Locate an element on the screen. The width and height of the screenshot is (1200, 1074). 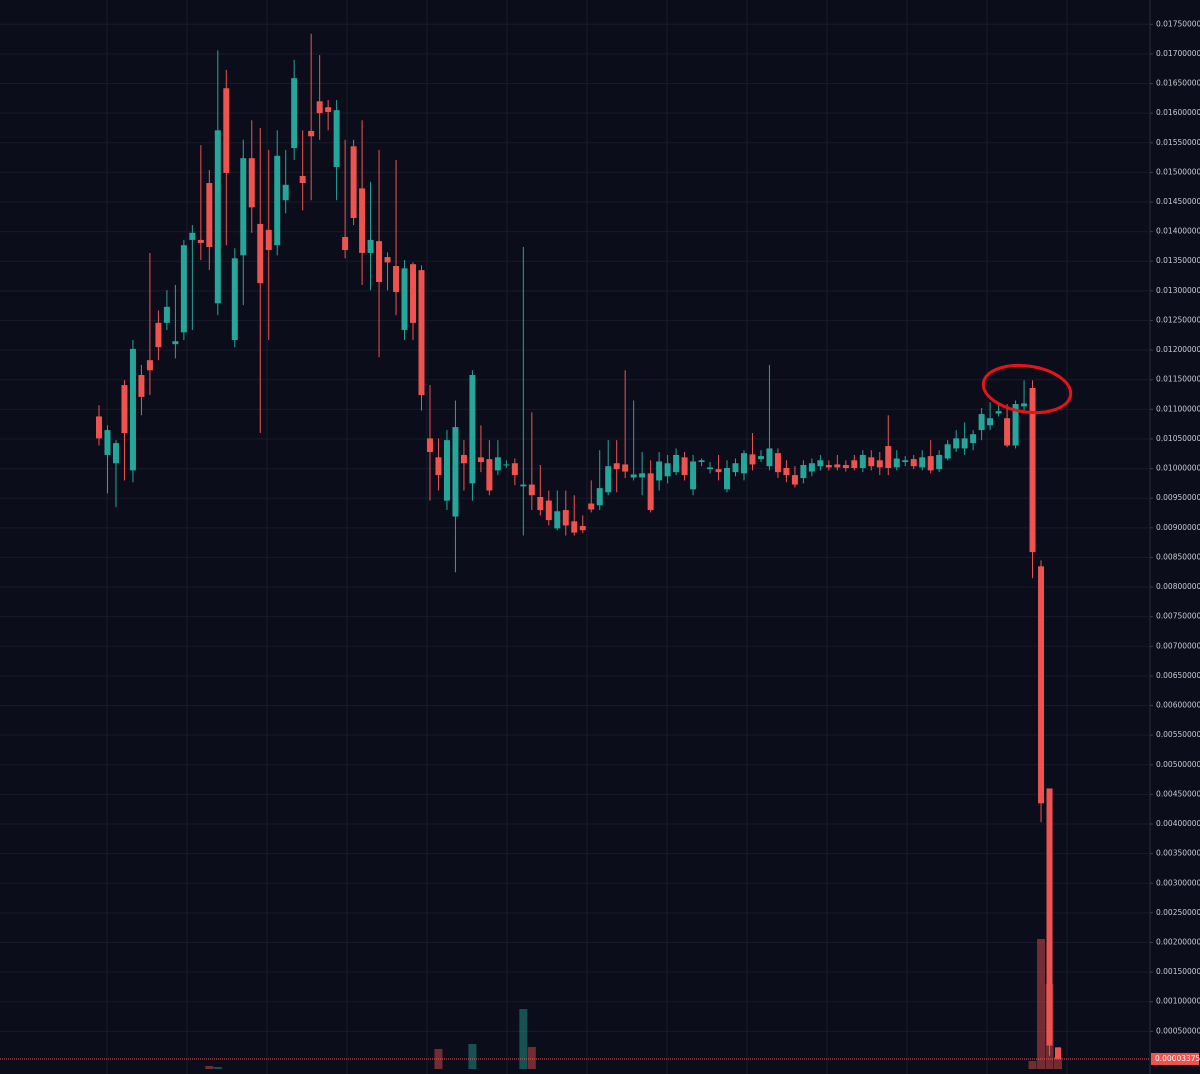
y-tick-label: 0.01700000 is located at coordinates (1178, 53).